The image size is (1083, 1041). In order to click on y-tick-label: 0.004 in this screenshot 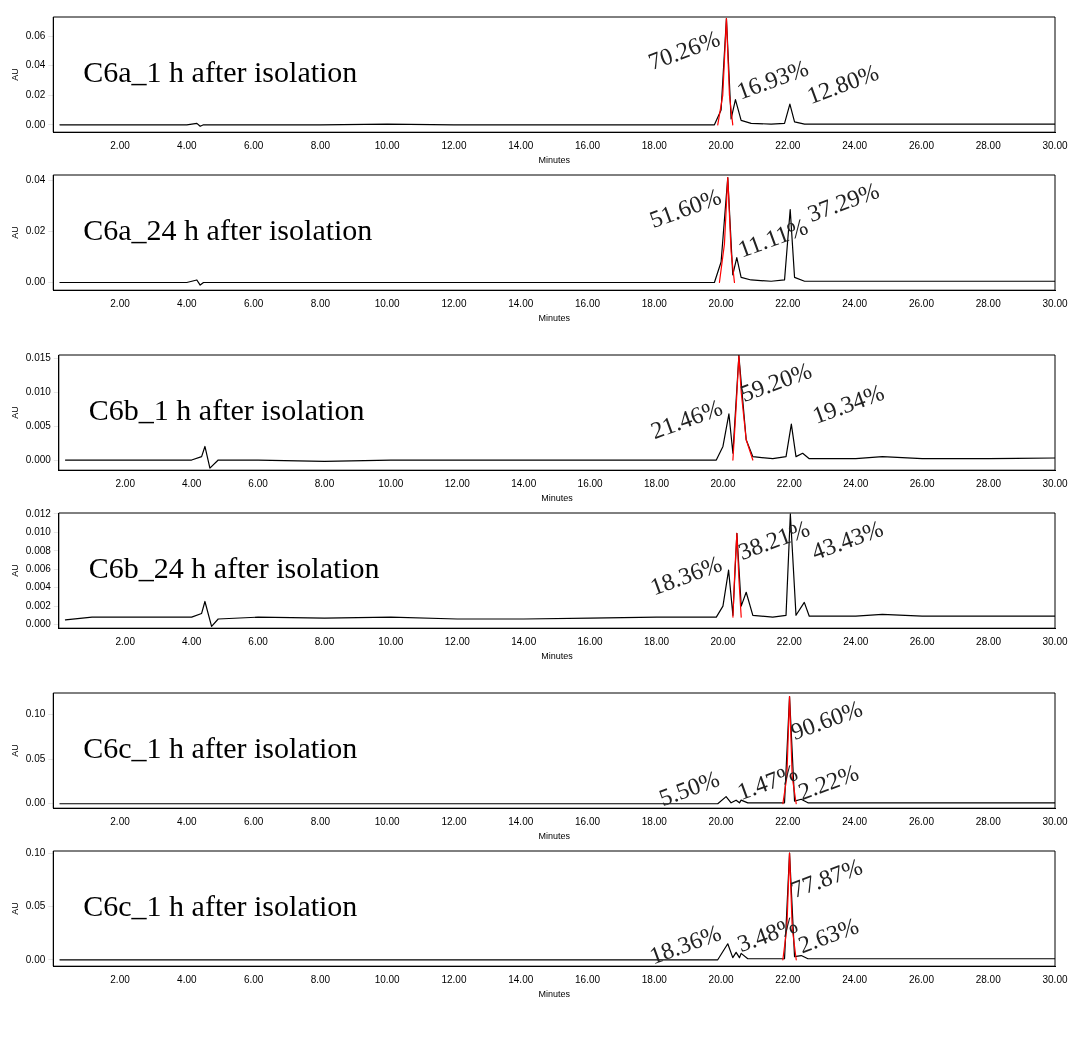, I will do `click(38, 587)`.